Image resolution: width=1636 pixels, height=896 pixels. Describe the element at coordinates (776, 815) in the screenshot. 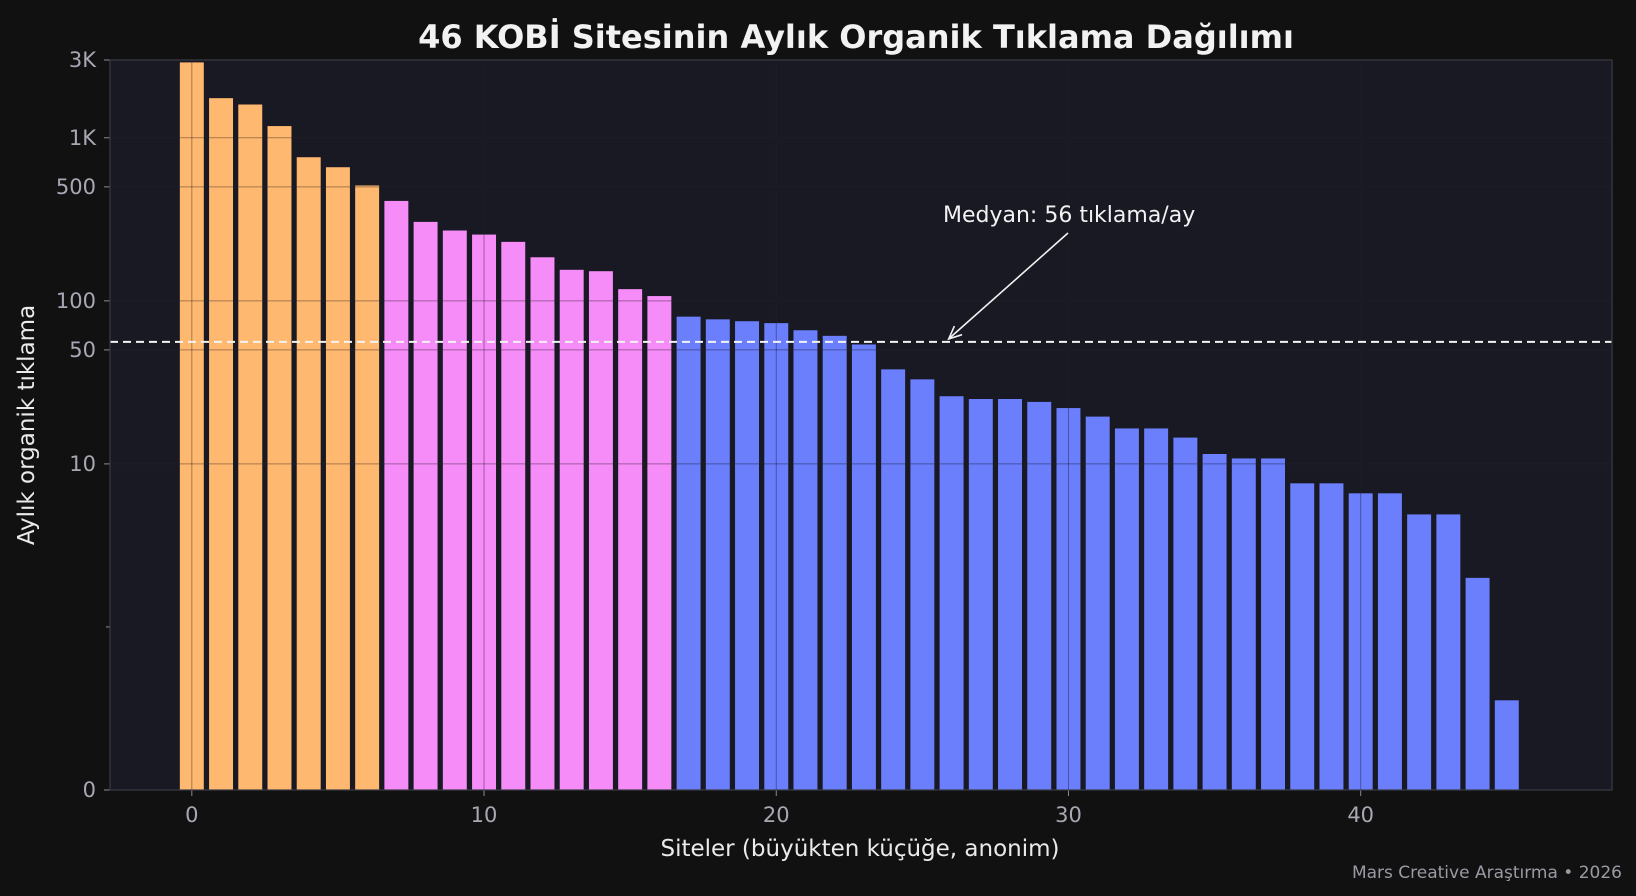

I see `x-tick-label: 20` at that location.